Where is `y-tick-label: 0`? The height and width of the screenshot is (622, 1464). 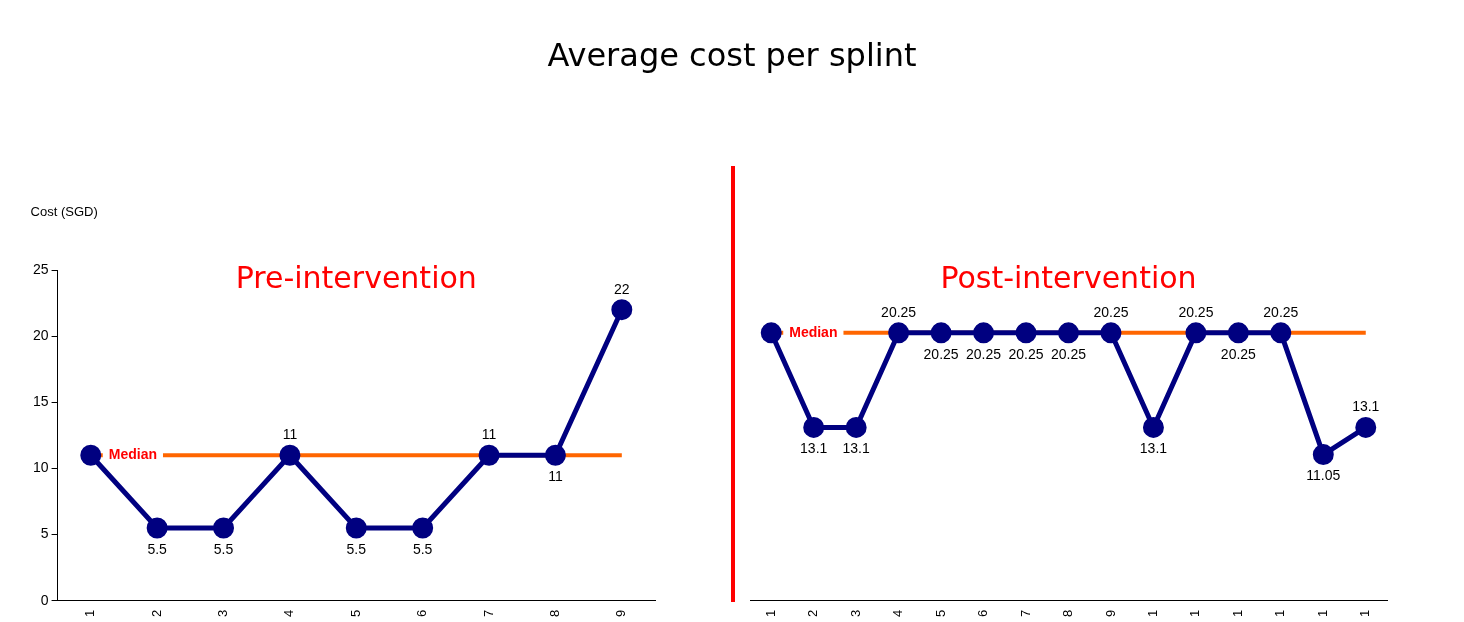
y-tick-label: 0 is located at coordinates (44, 599).